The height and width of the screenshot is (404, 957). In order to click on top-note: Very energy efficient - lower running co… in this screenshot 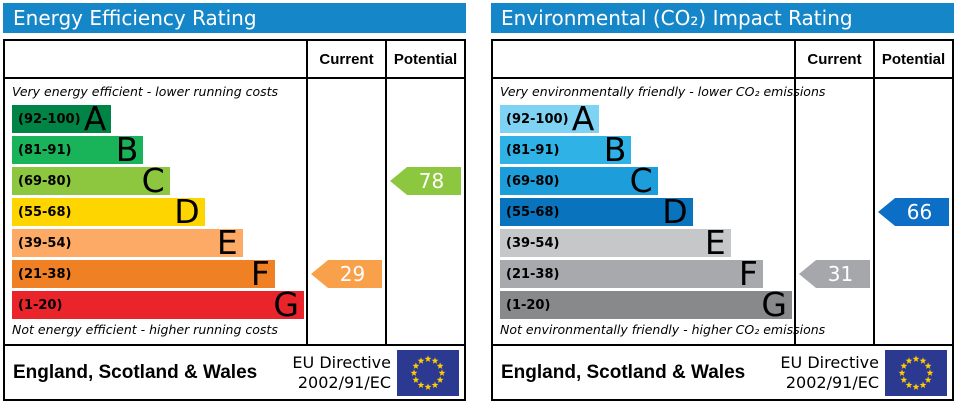, I will do `click(145, 91)`.